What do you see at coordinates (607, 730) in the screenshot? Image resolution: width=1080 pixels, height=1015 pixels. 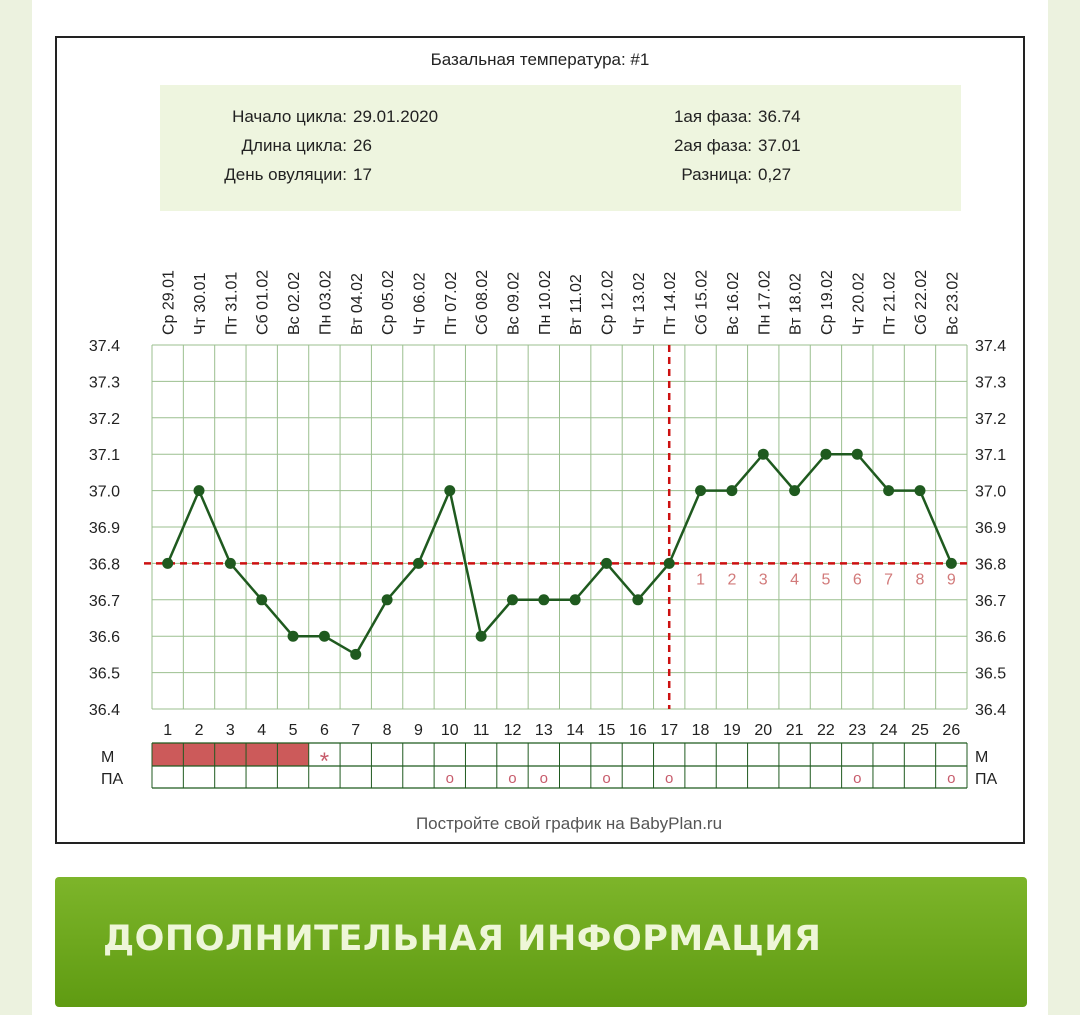 I see `day-number: 15` at bounding box center [607, 730].